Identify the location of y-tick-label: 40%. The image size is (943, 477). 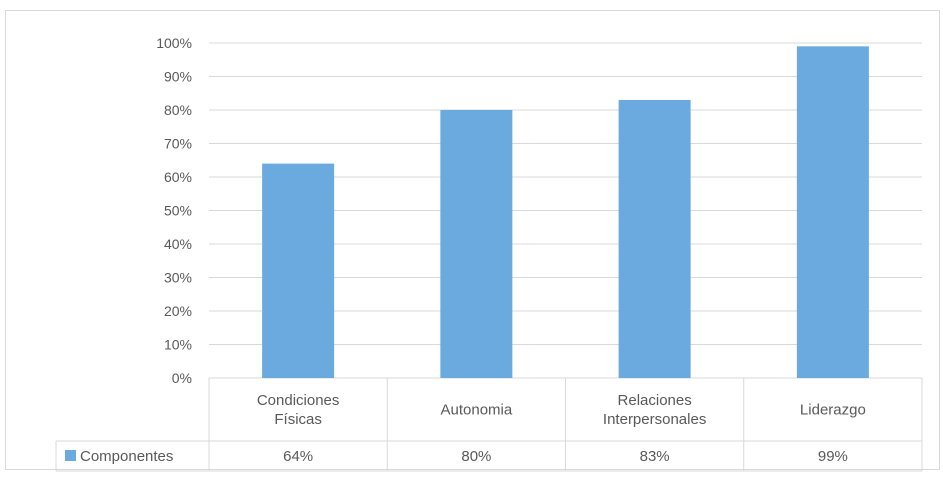
(178, 244).